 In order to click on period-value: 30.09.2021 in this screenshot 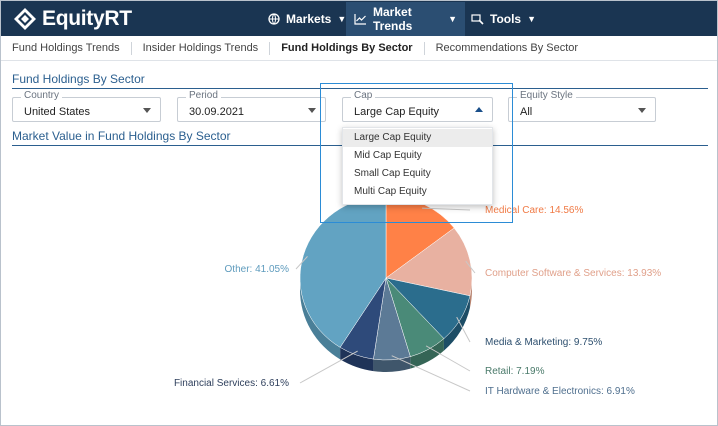, I will do `click(217, 112)`.